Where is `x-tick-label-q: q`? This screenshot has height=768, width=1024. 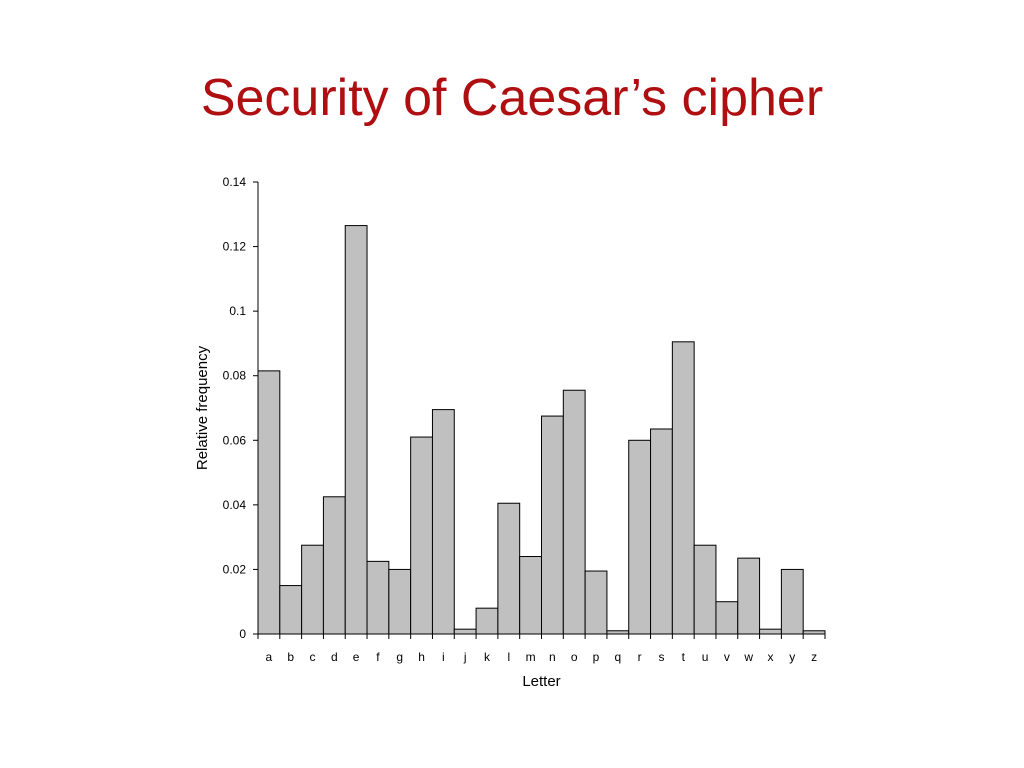 x-tick-label-q: q is located at coordinates (617, 657).